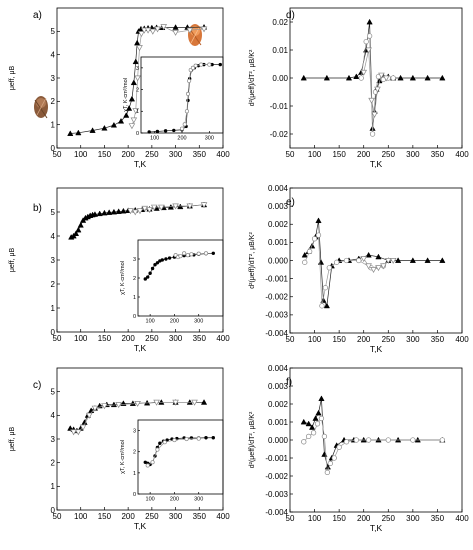  What do you see at coordinates (278, 242) in the screenshot?
I see `y-tick-label: 0.001` at bounding box center [278, 242].